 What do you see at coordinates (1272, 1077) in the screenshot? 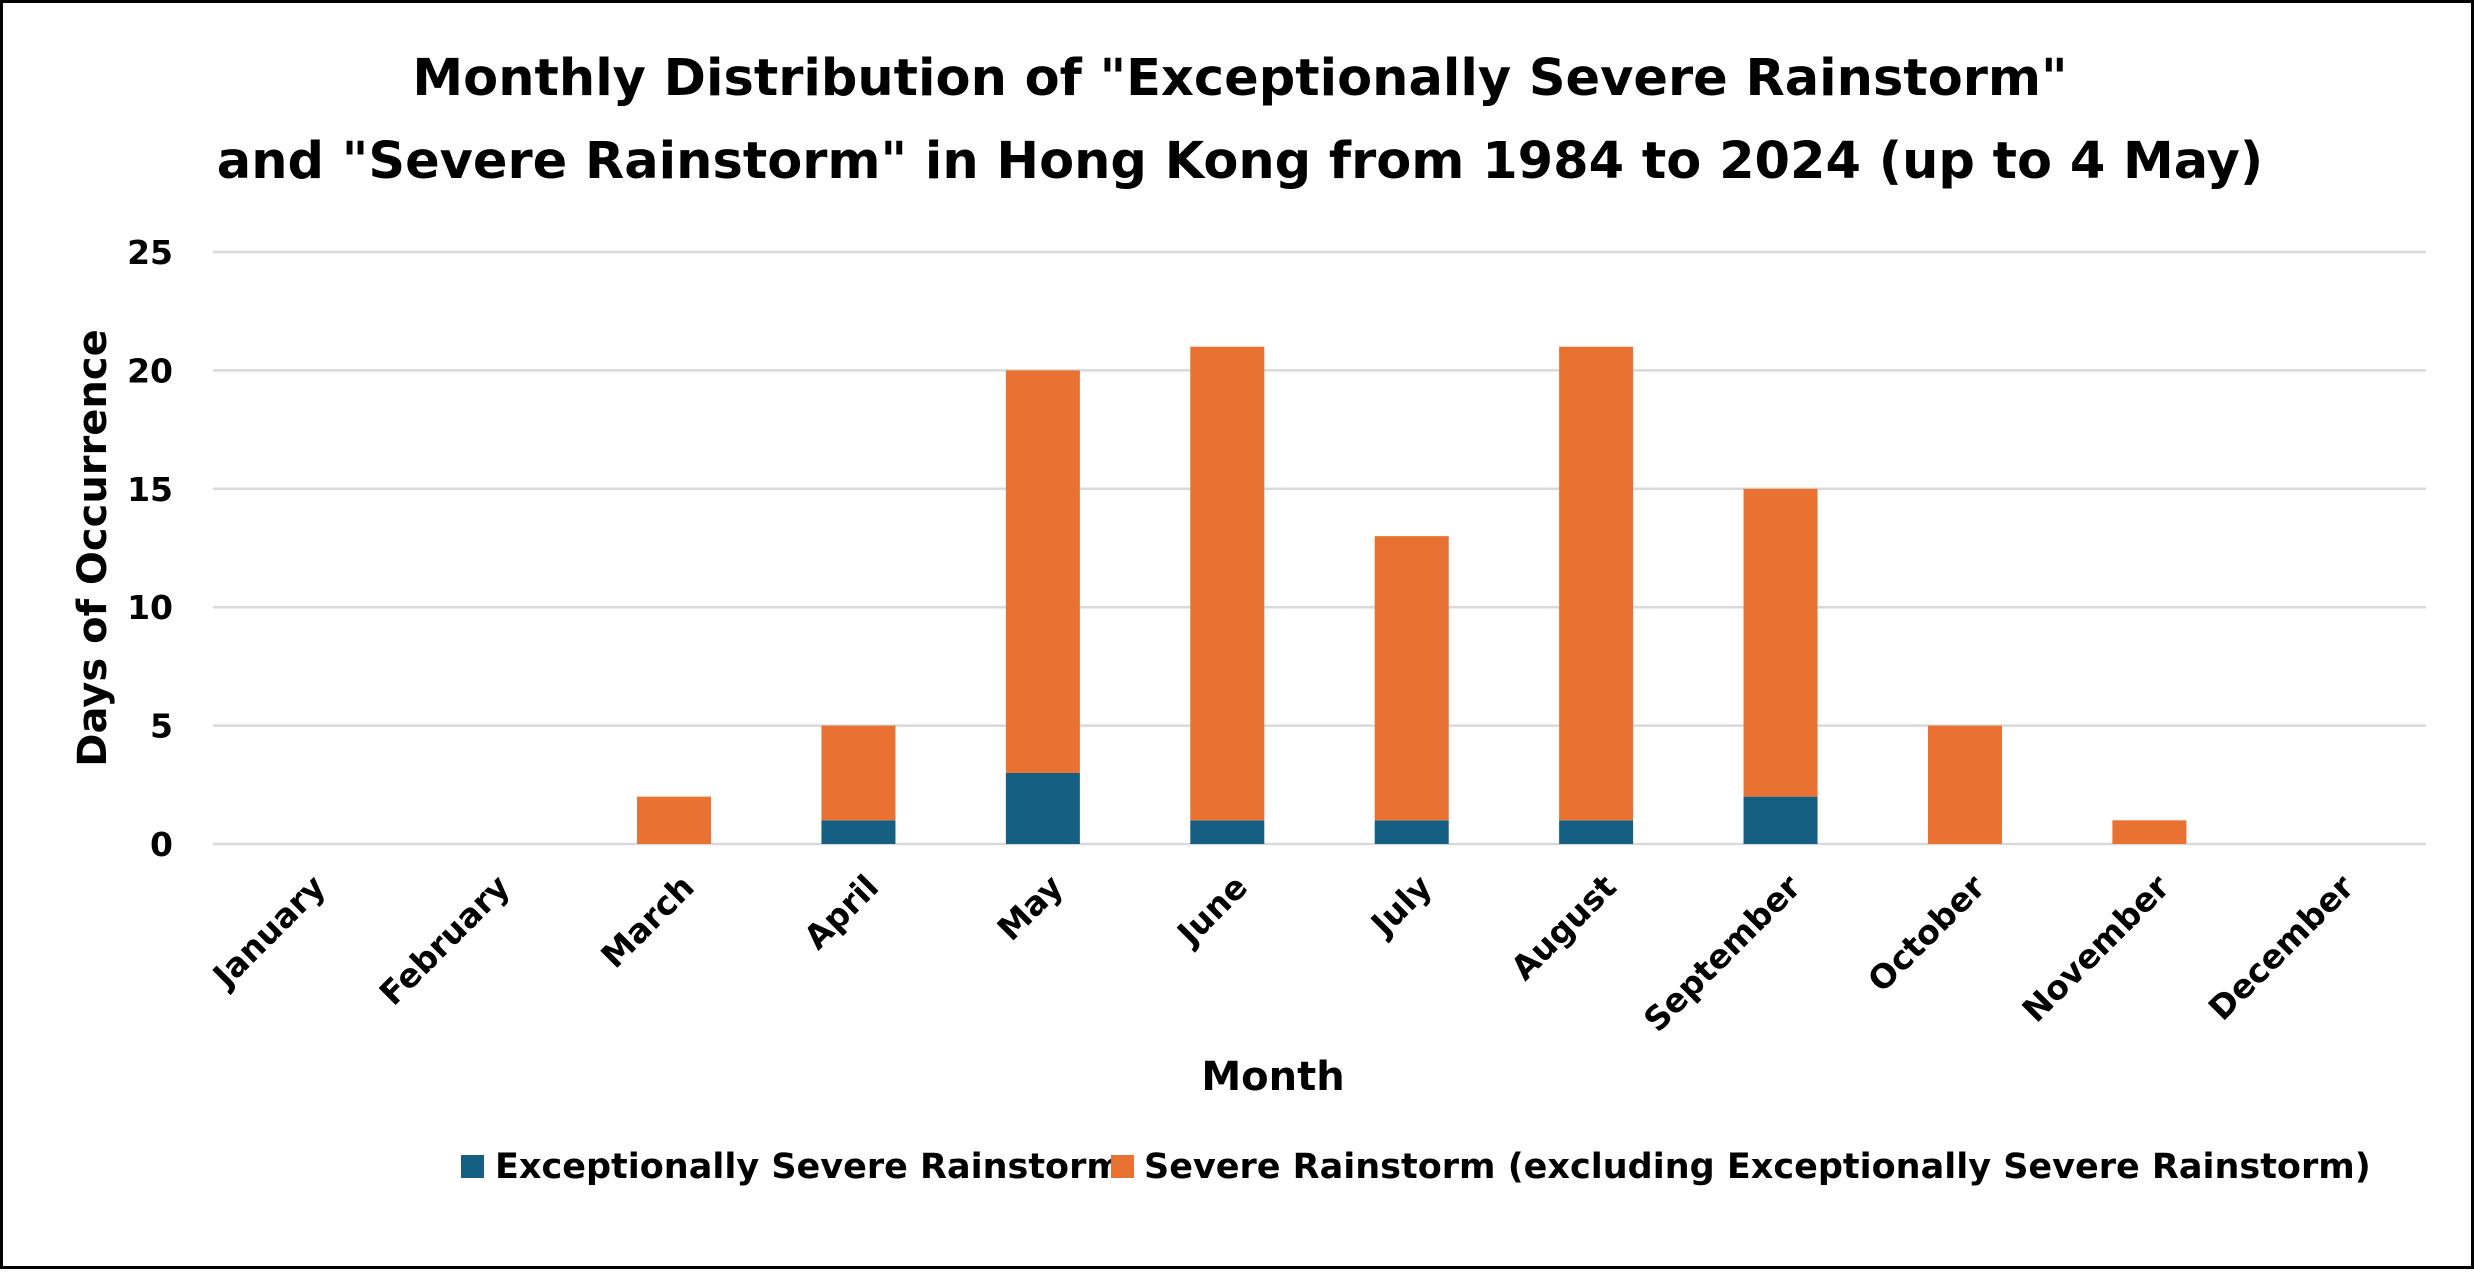
I see `x-axis-label: Month` at bounding box center [1272, 1077].